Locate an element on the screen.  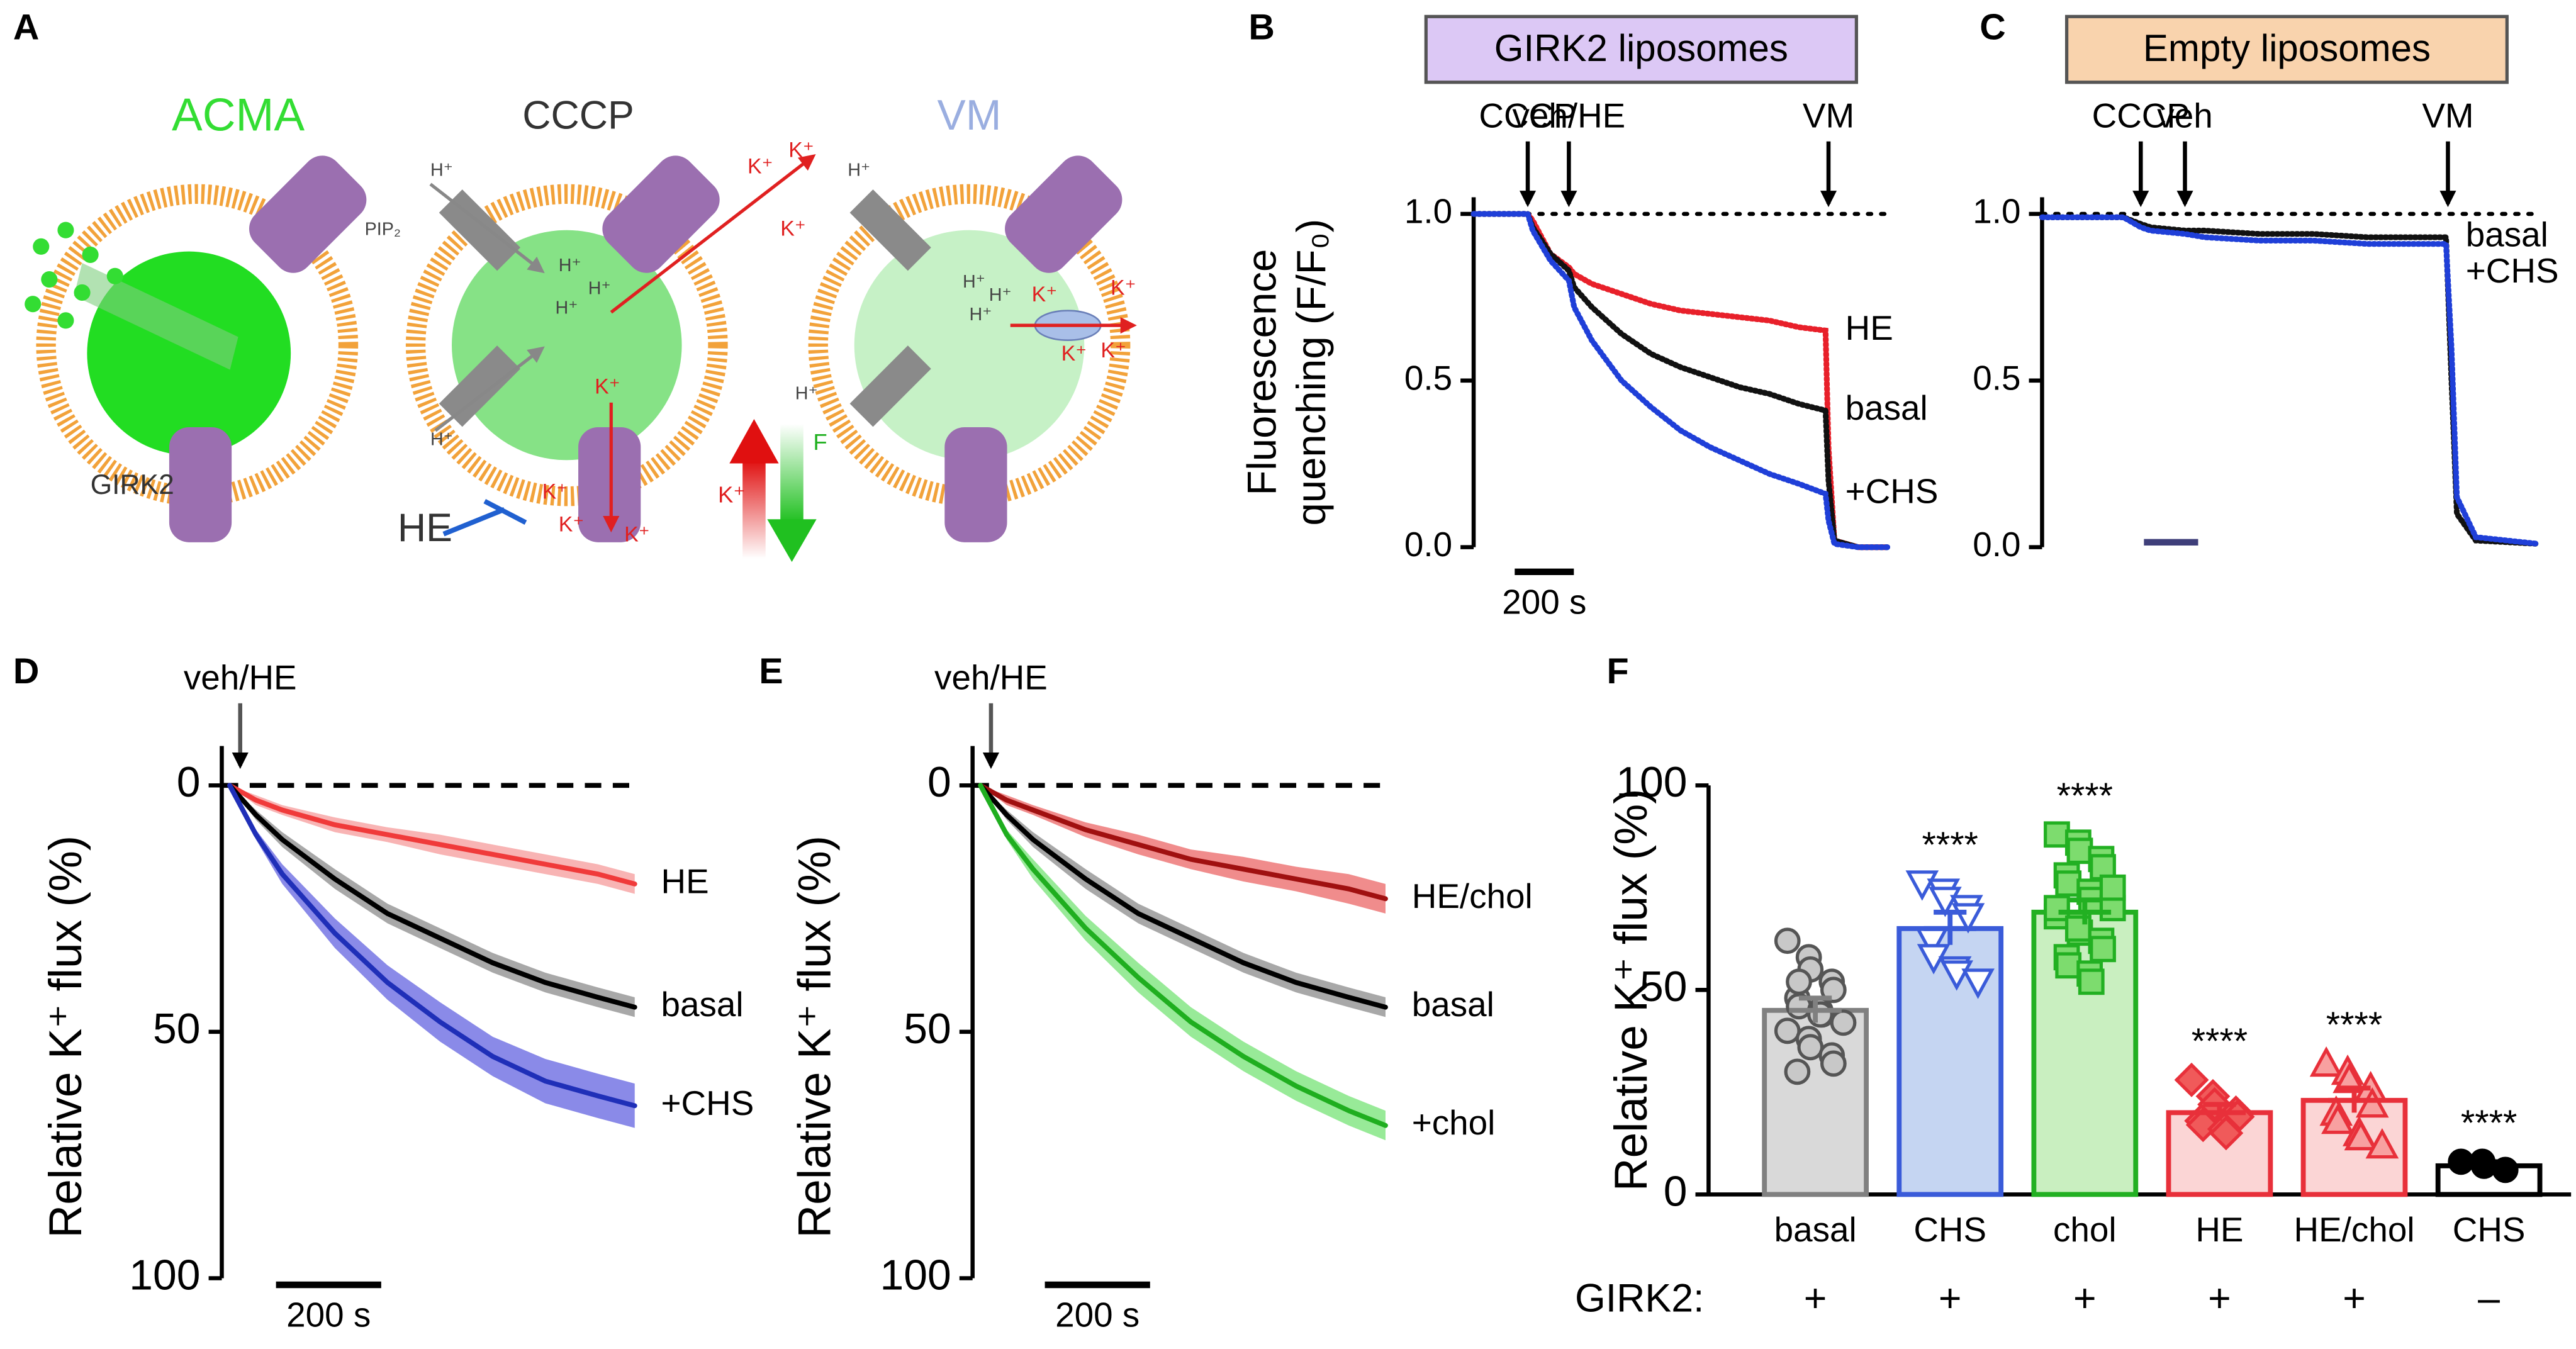
y-axis-label: Fluorescence is located at coordinates (1262, 372).